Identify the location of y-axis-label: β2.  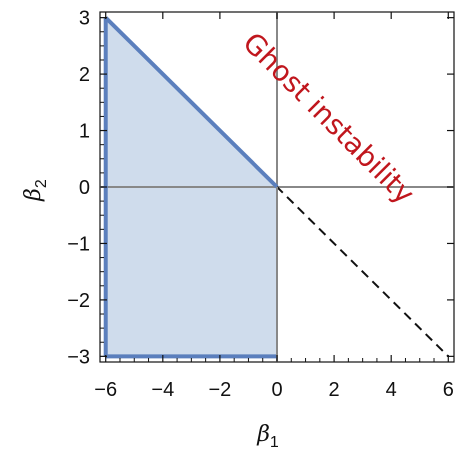
(35, 190).